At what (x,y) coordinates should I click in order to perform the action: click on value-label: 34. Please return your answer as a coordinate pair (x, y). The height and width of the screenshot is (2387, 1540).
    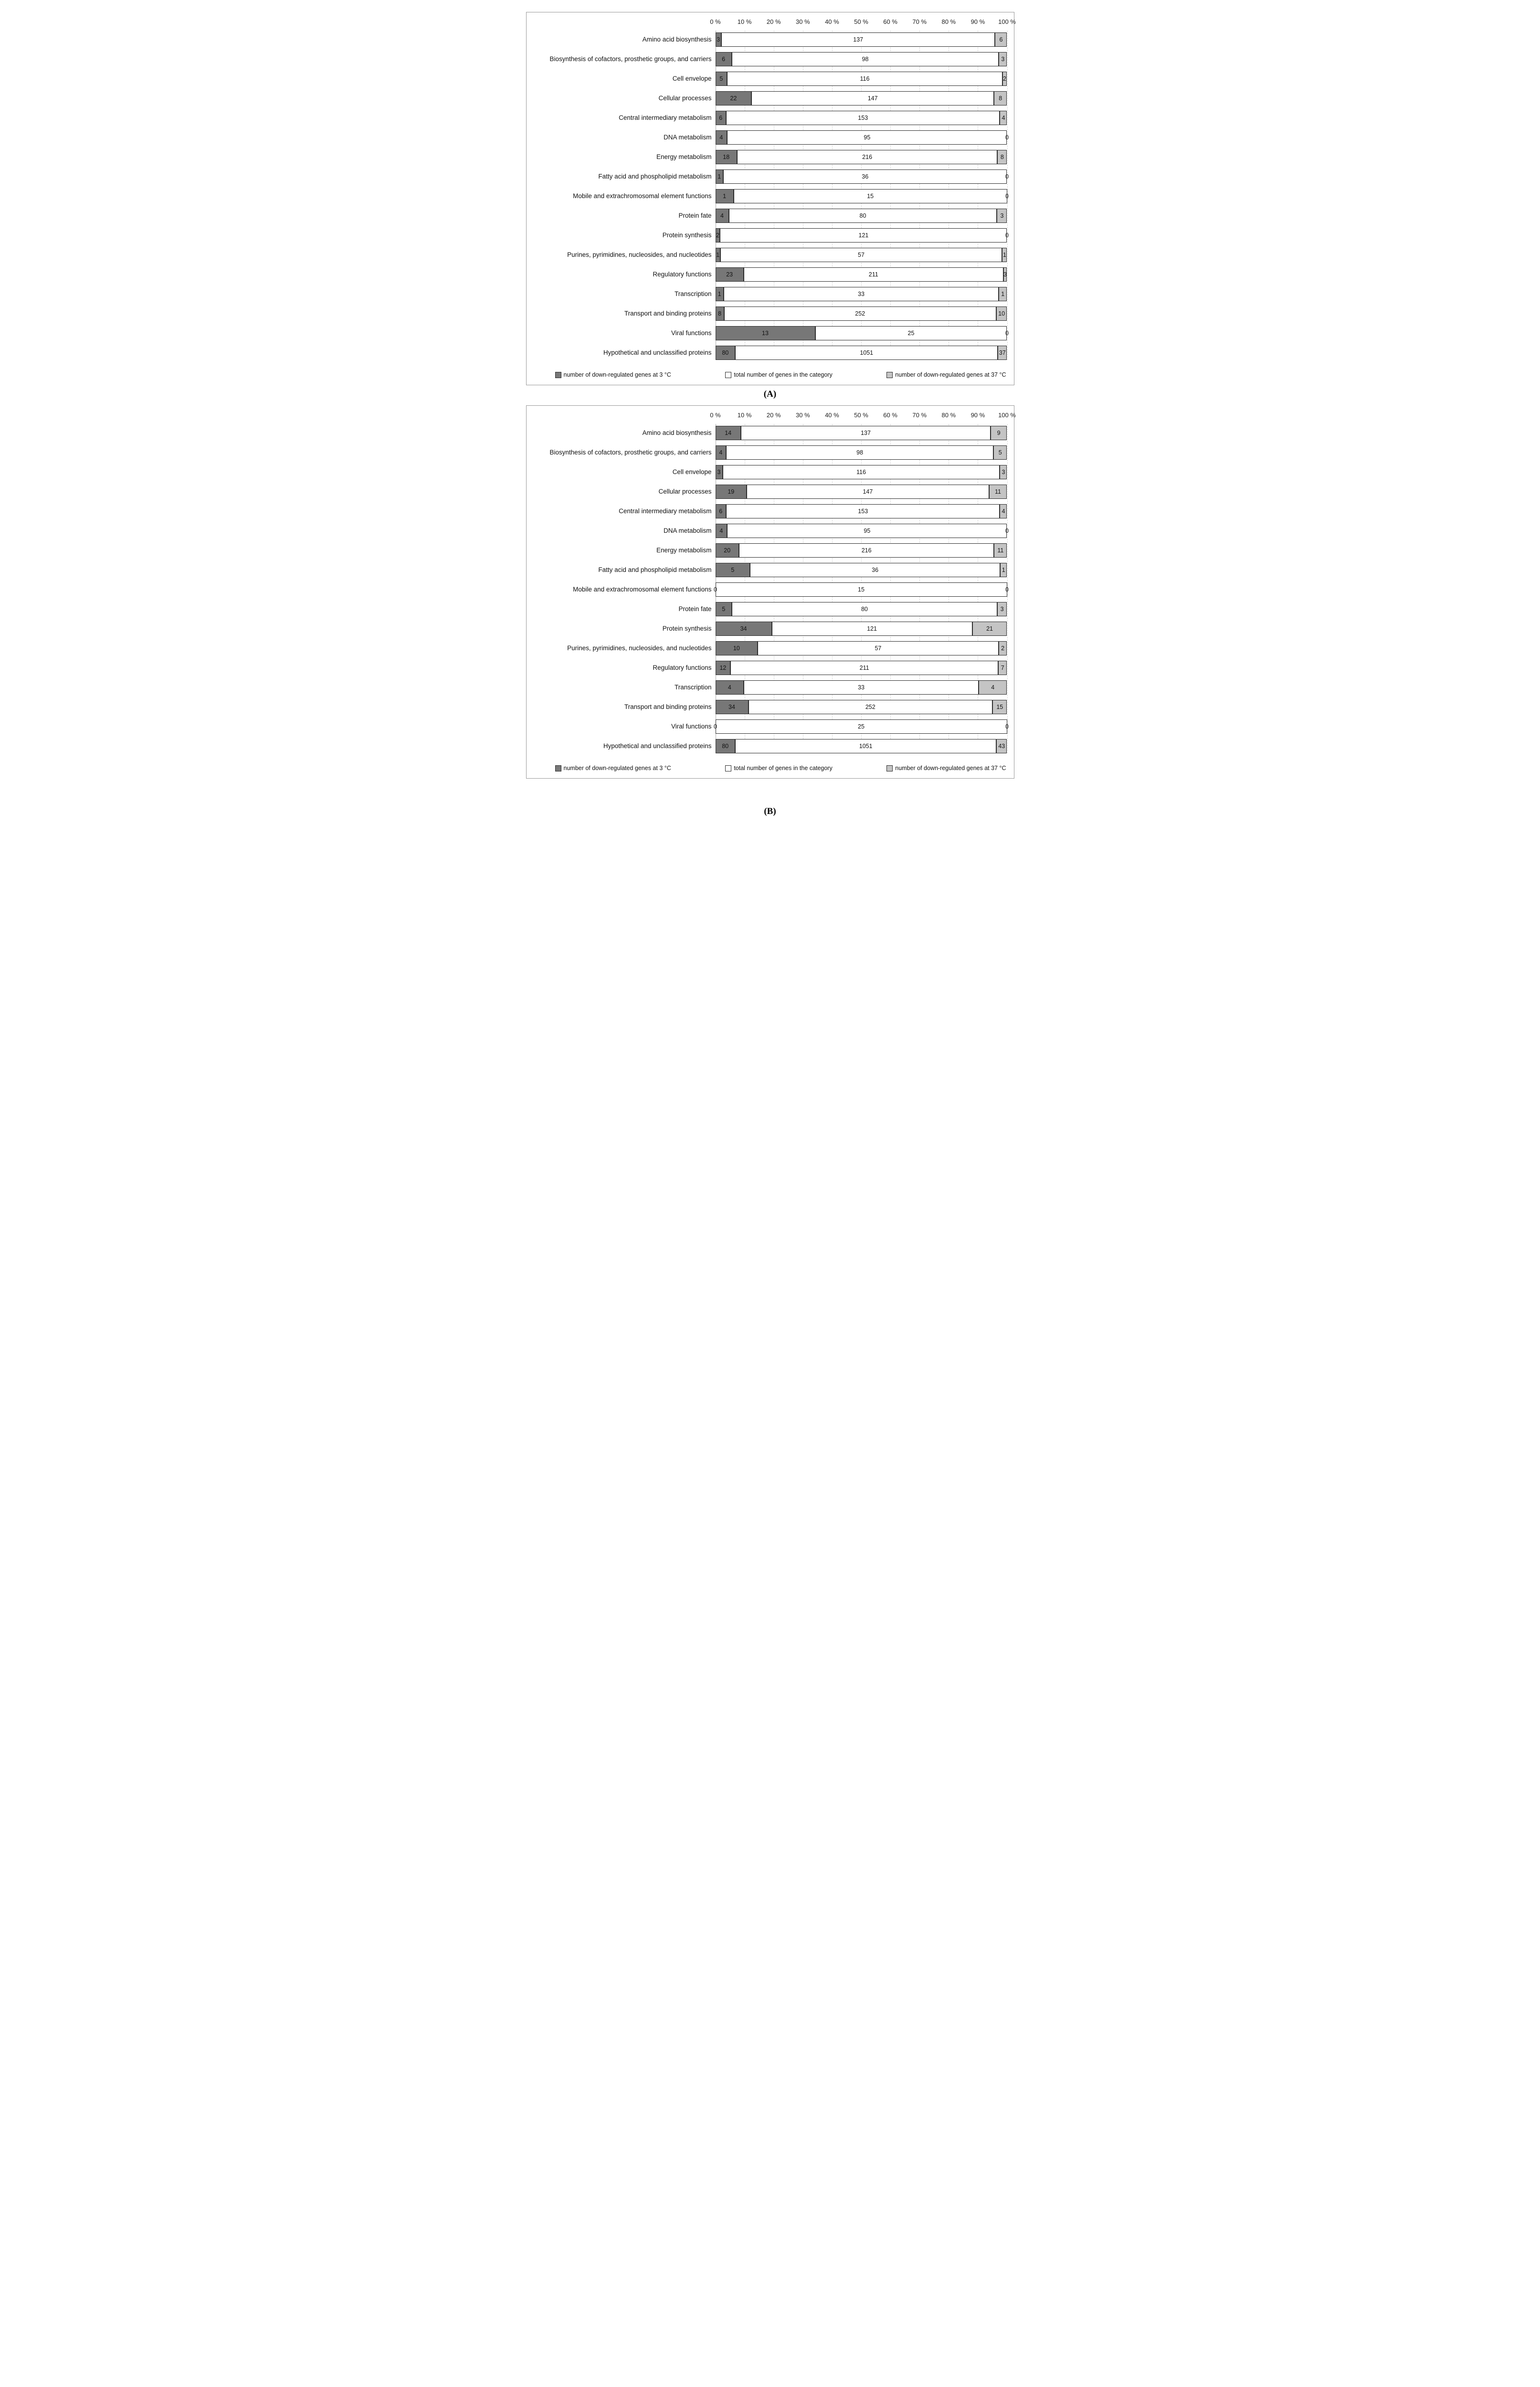
    Looking at the image, I should click on (743, 628).